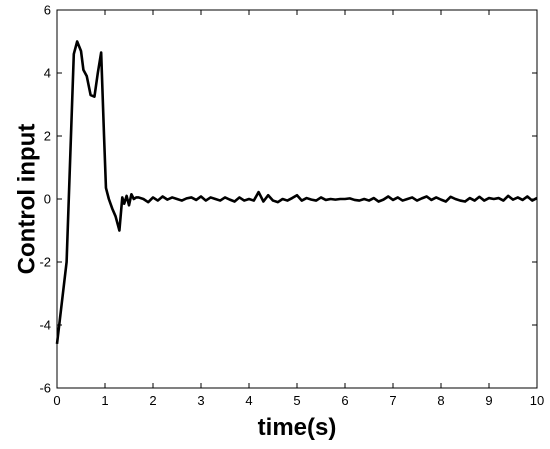  Describe the element at coordinates (248, 400) in the screenshot. I see `x-tick-label: 4` at that location.